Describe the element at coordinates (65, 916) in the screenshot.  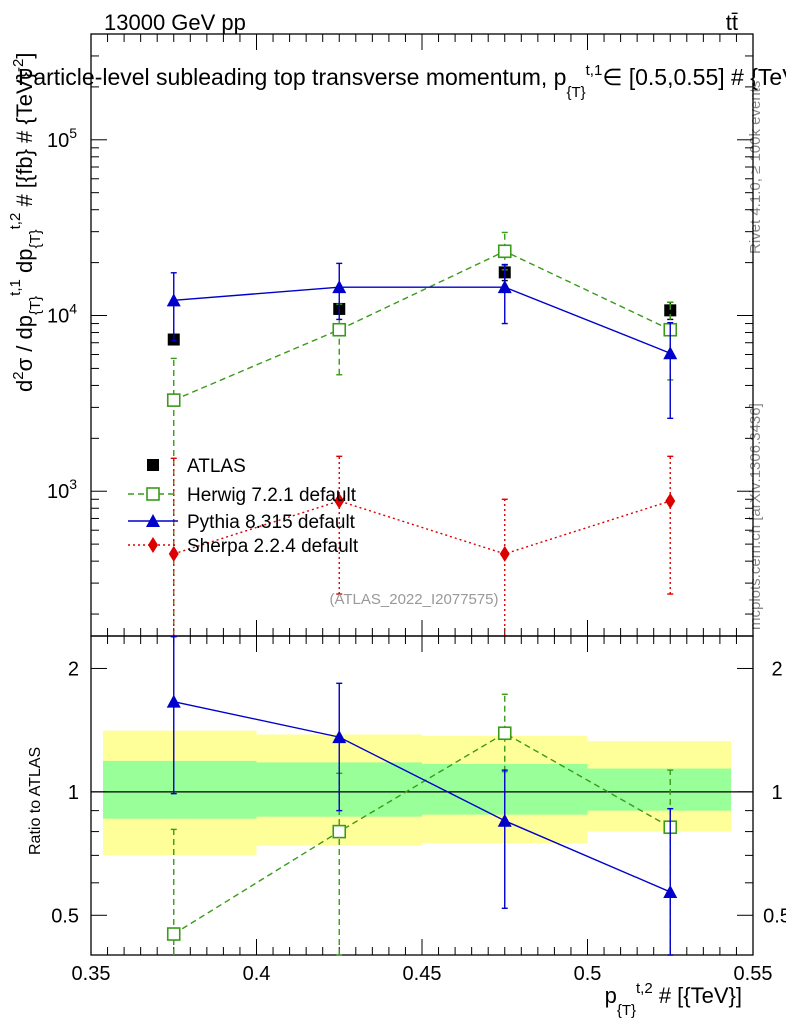
I see `ratio-ytick-label: 0.5` at that location.